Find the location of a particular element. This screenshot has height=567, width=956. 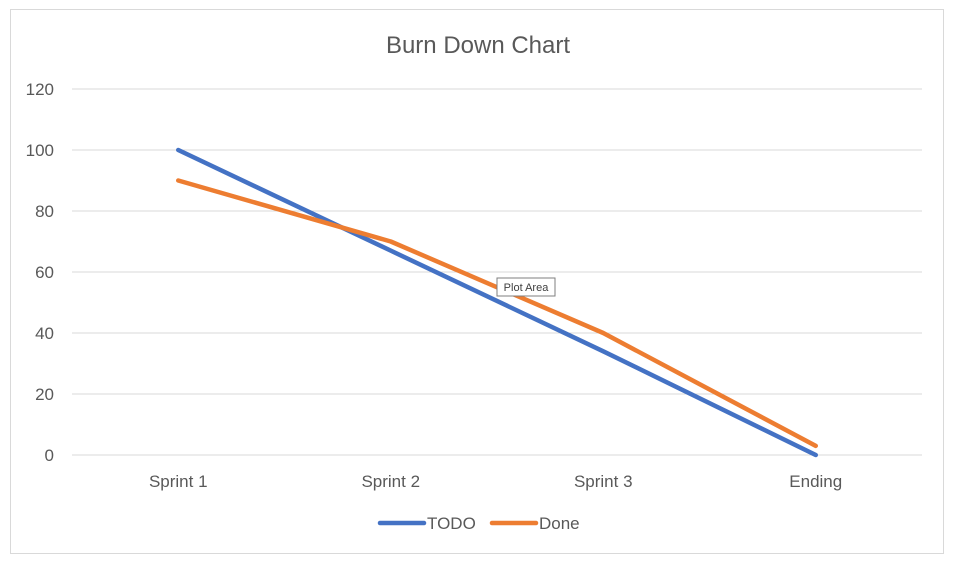

x-axis-ticks: Sprint 1 Sprint 2 Sprint 3 Ending is located at coordinates (495, 481).